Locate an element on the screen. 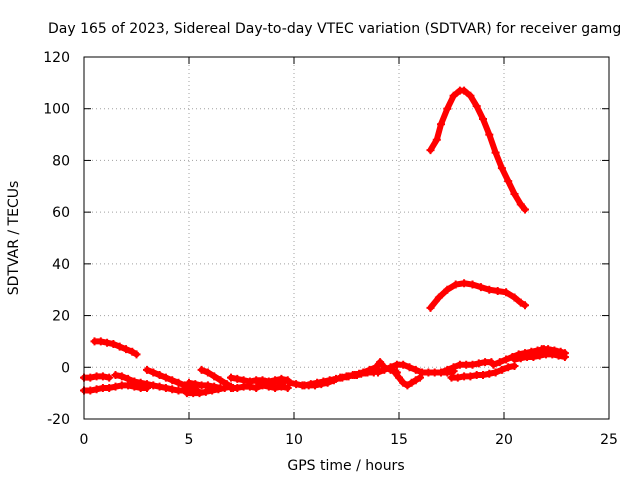 The image size is (640, 480). y-tick-label: -20 is located at coordinates (58, 420).